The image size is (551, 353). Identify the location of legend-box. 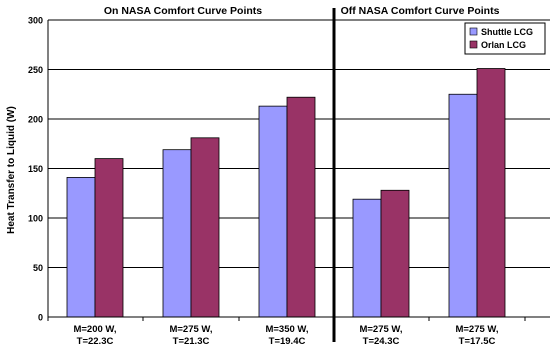
(505, 38).